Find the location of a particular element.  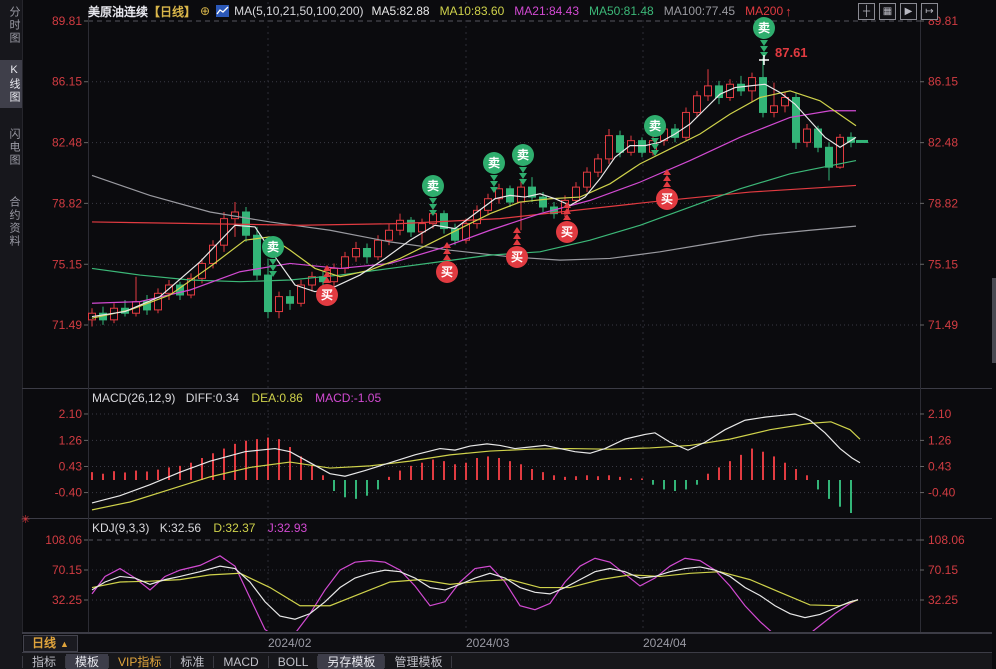

last-price-tick is located at coordinates (862, 141).